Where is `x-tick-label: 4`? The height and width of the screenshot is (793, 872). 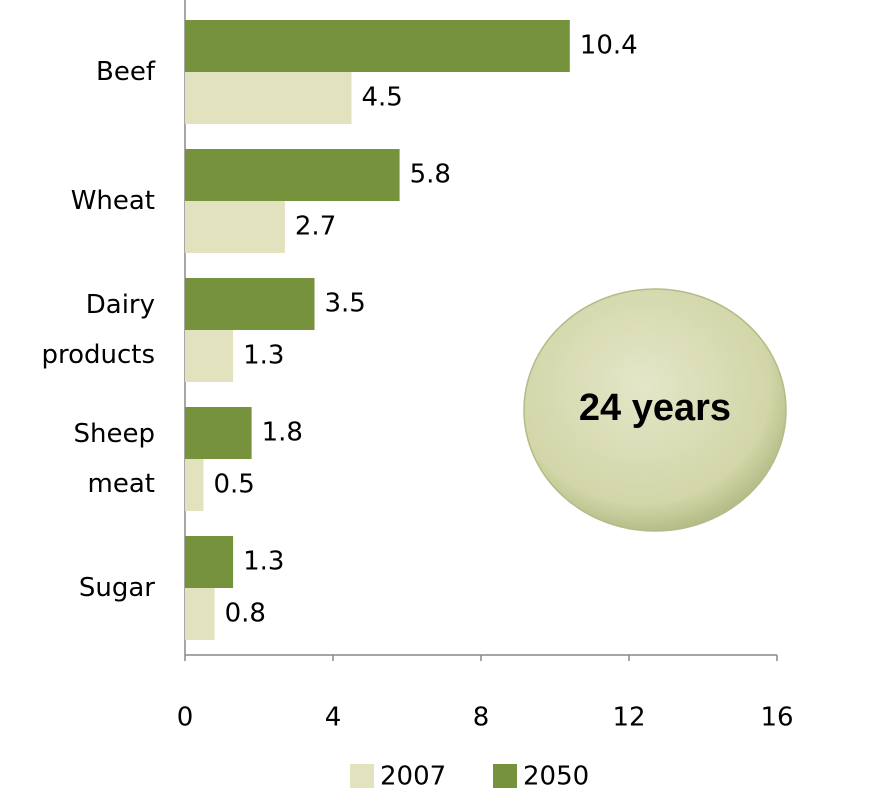
x-tick-label: 4 is located at coordinates (333, 718).